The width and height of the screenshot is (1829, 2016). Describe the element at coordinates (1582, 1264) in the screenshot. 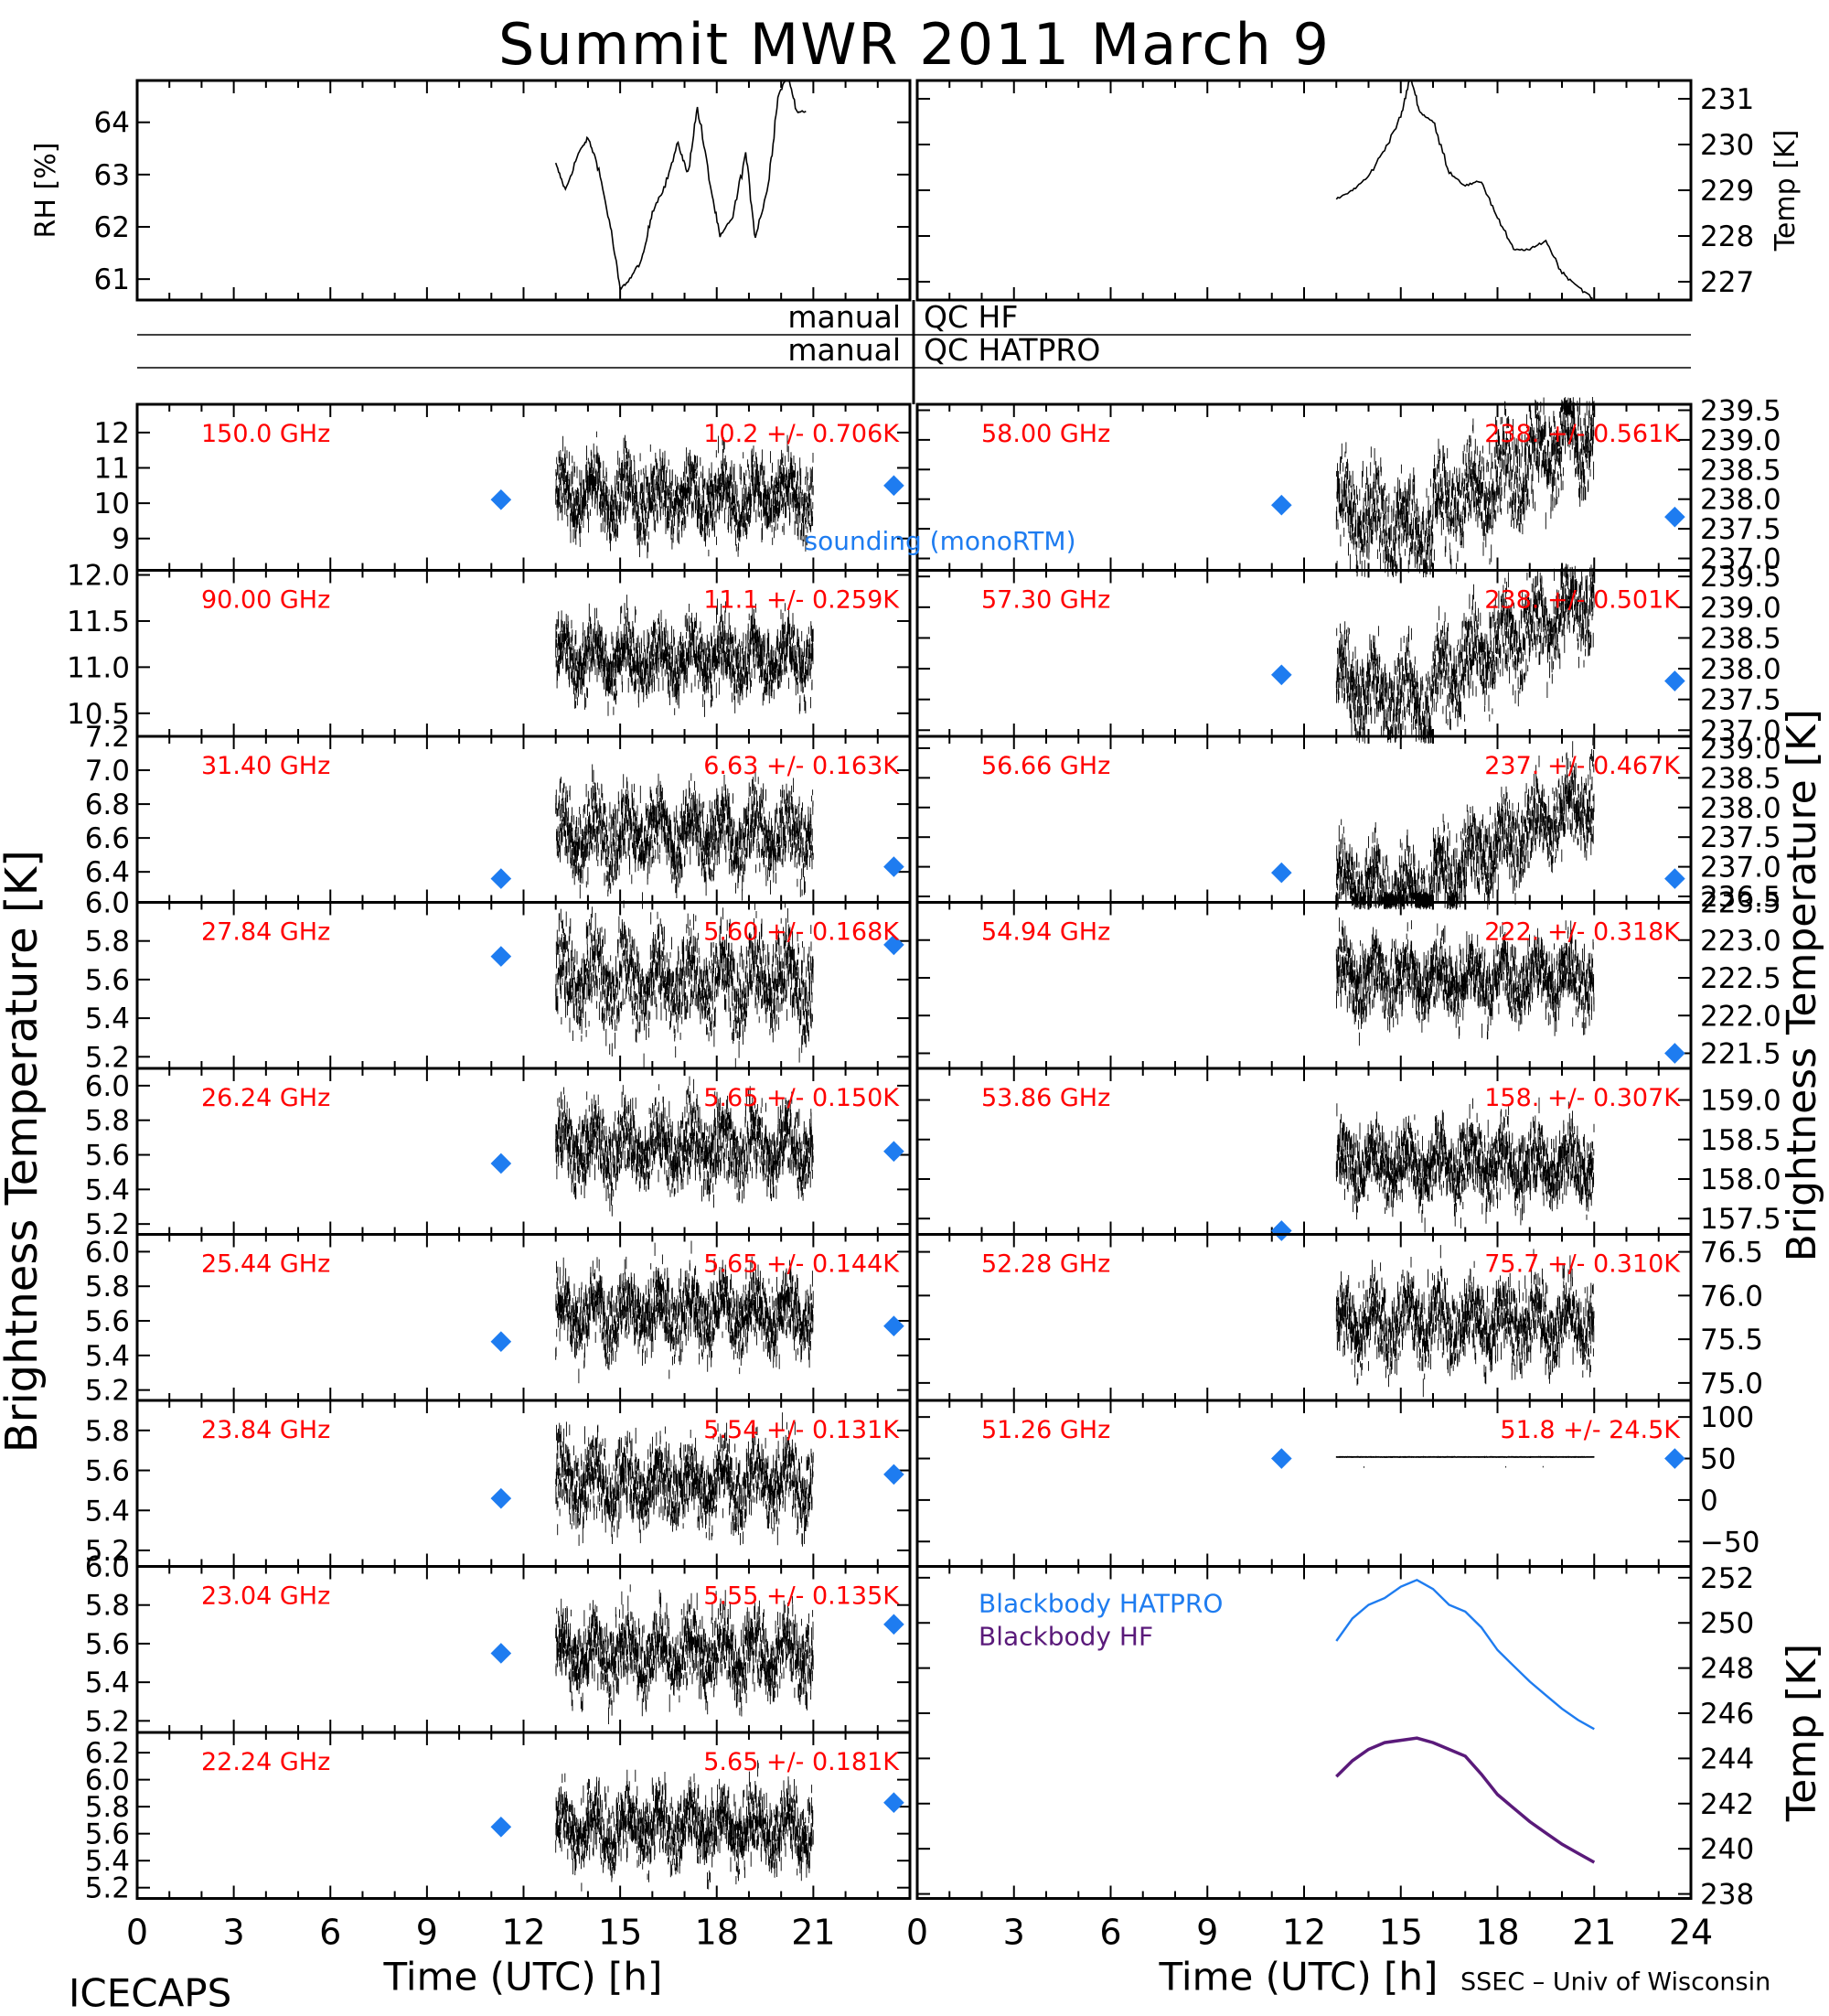

I see `stats-label: 75.7 +/- 0.310K` at that location.